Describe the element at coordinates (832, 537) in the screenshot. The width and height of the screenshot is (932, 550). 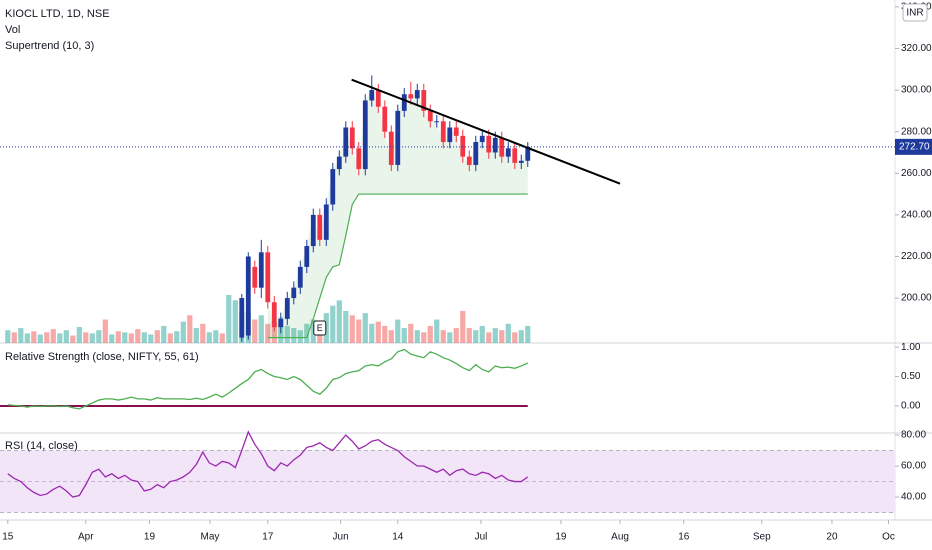
I see `x-tick-label: 20` at that location.